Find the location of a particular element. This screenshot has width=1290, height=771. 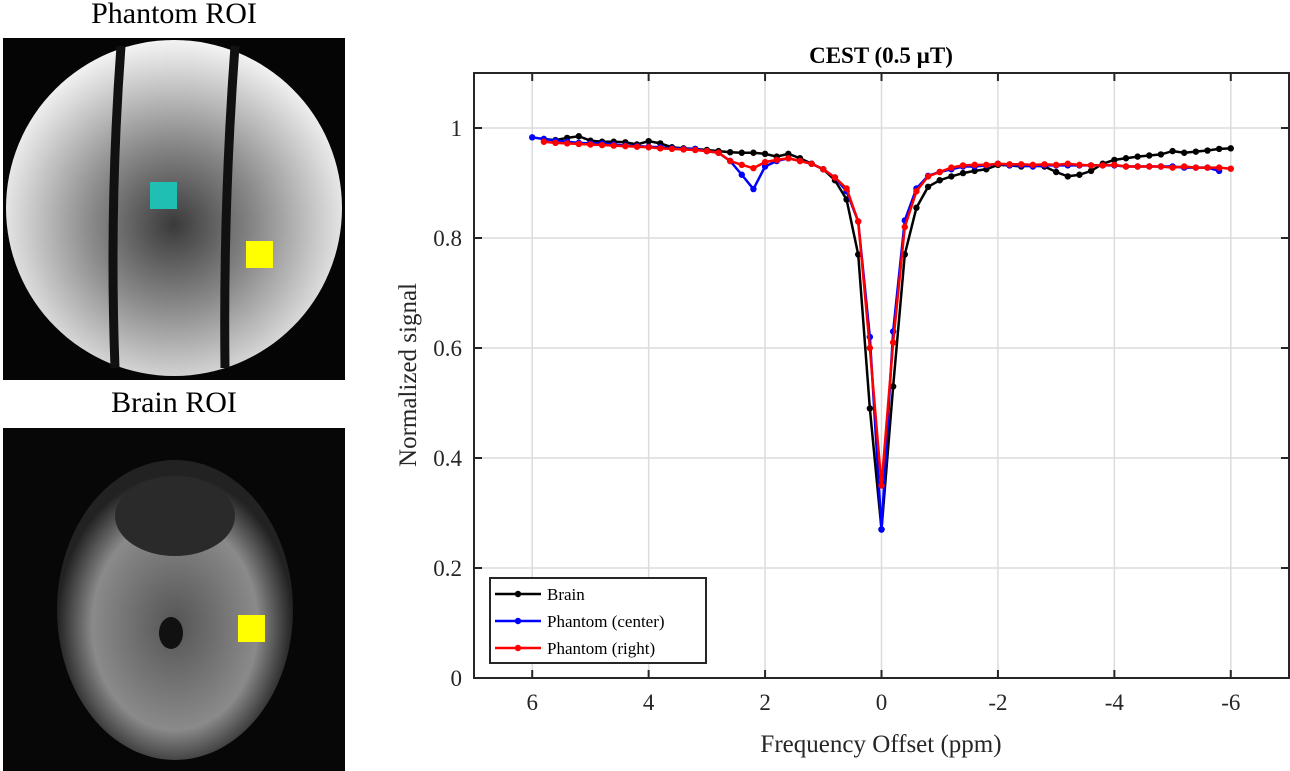

roi-phantom-center is located at coordinates (163, 195).